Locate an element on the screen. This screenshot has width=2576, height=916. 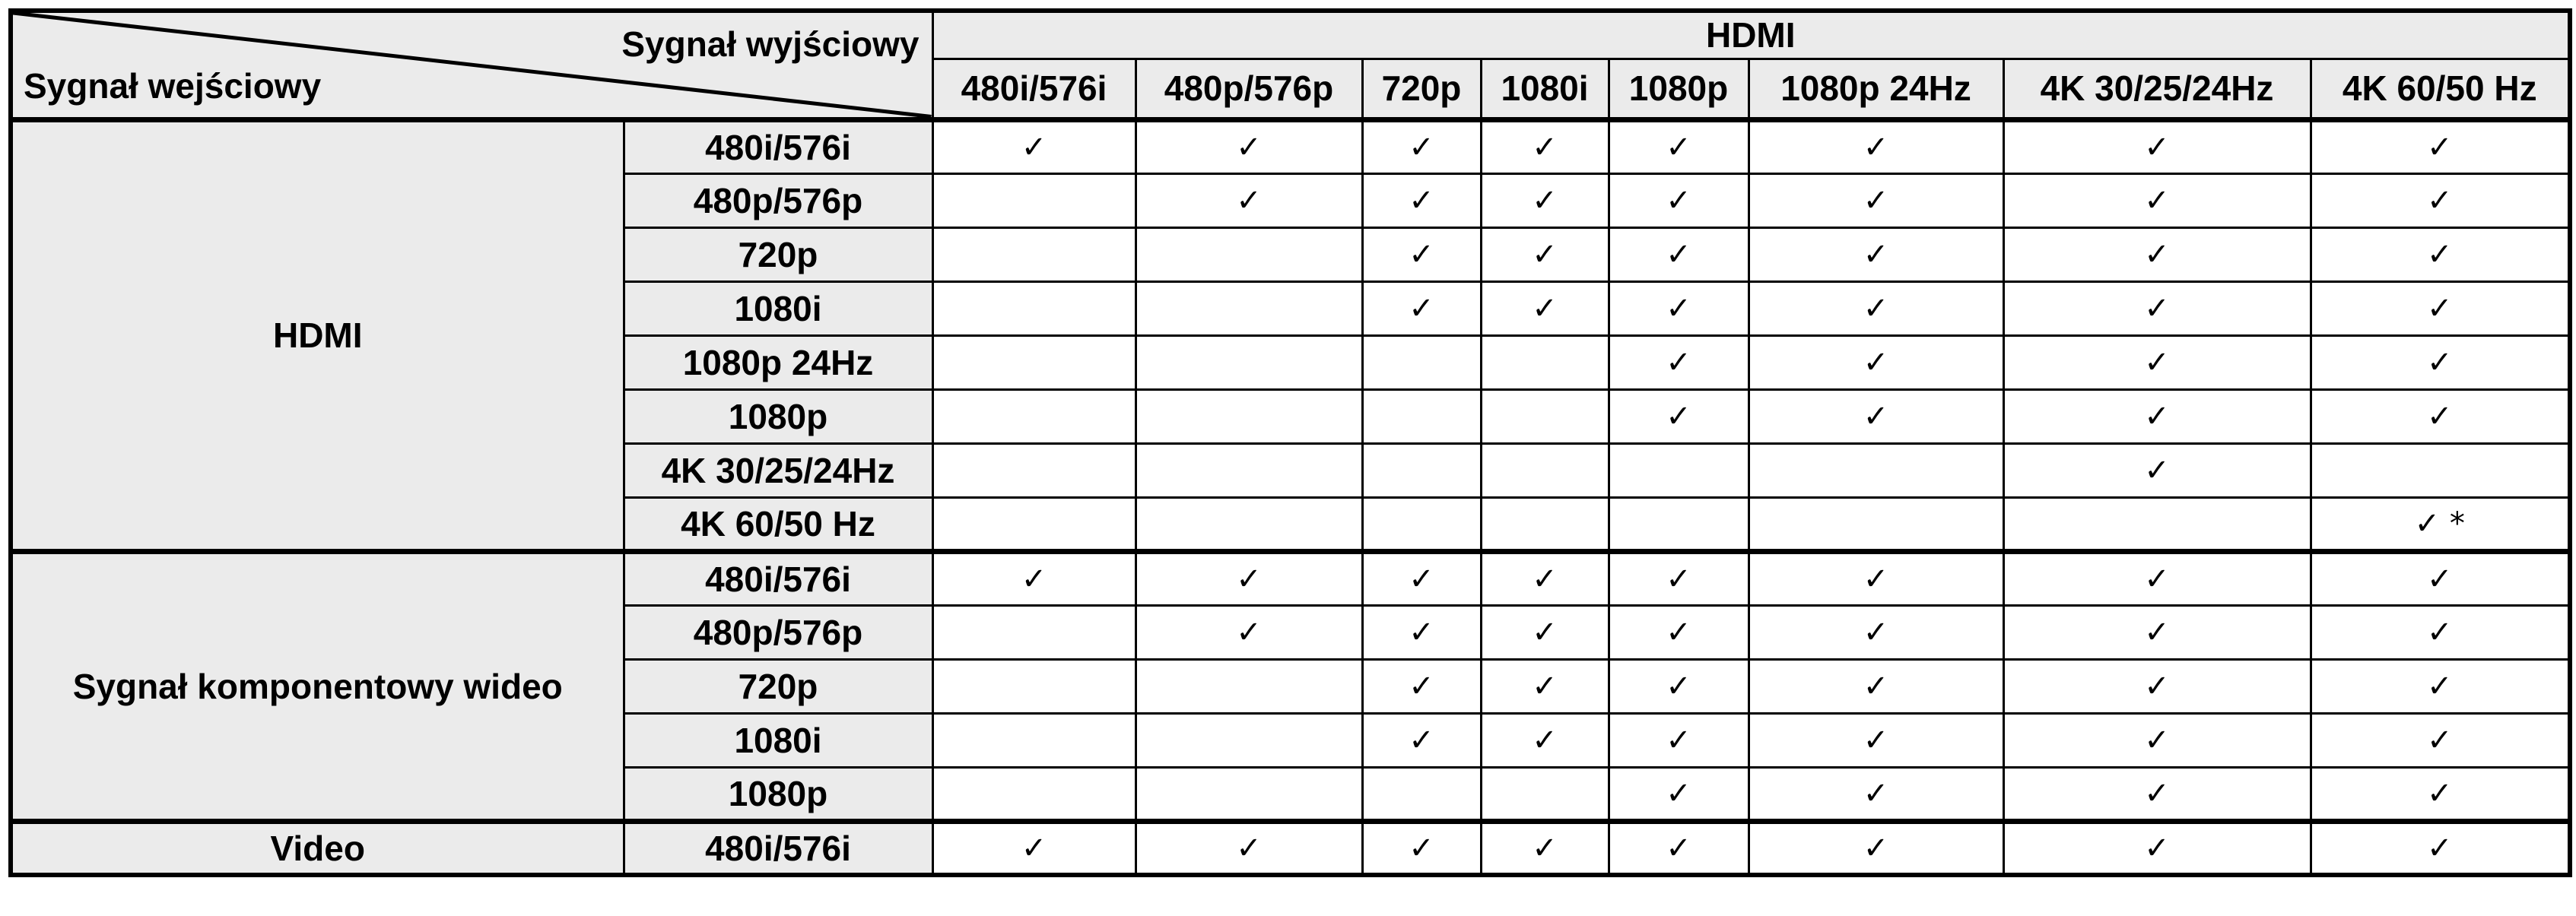
output-column-header: 1080p 24Hz is located at coordinates (1876, 89).